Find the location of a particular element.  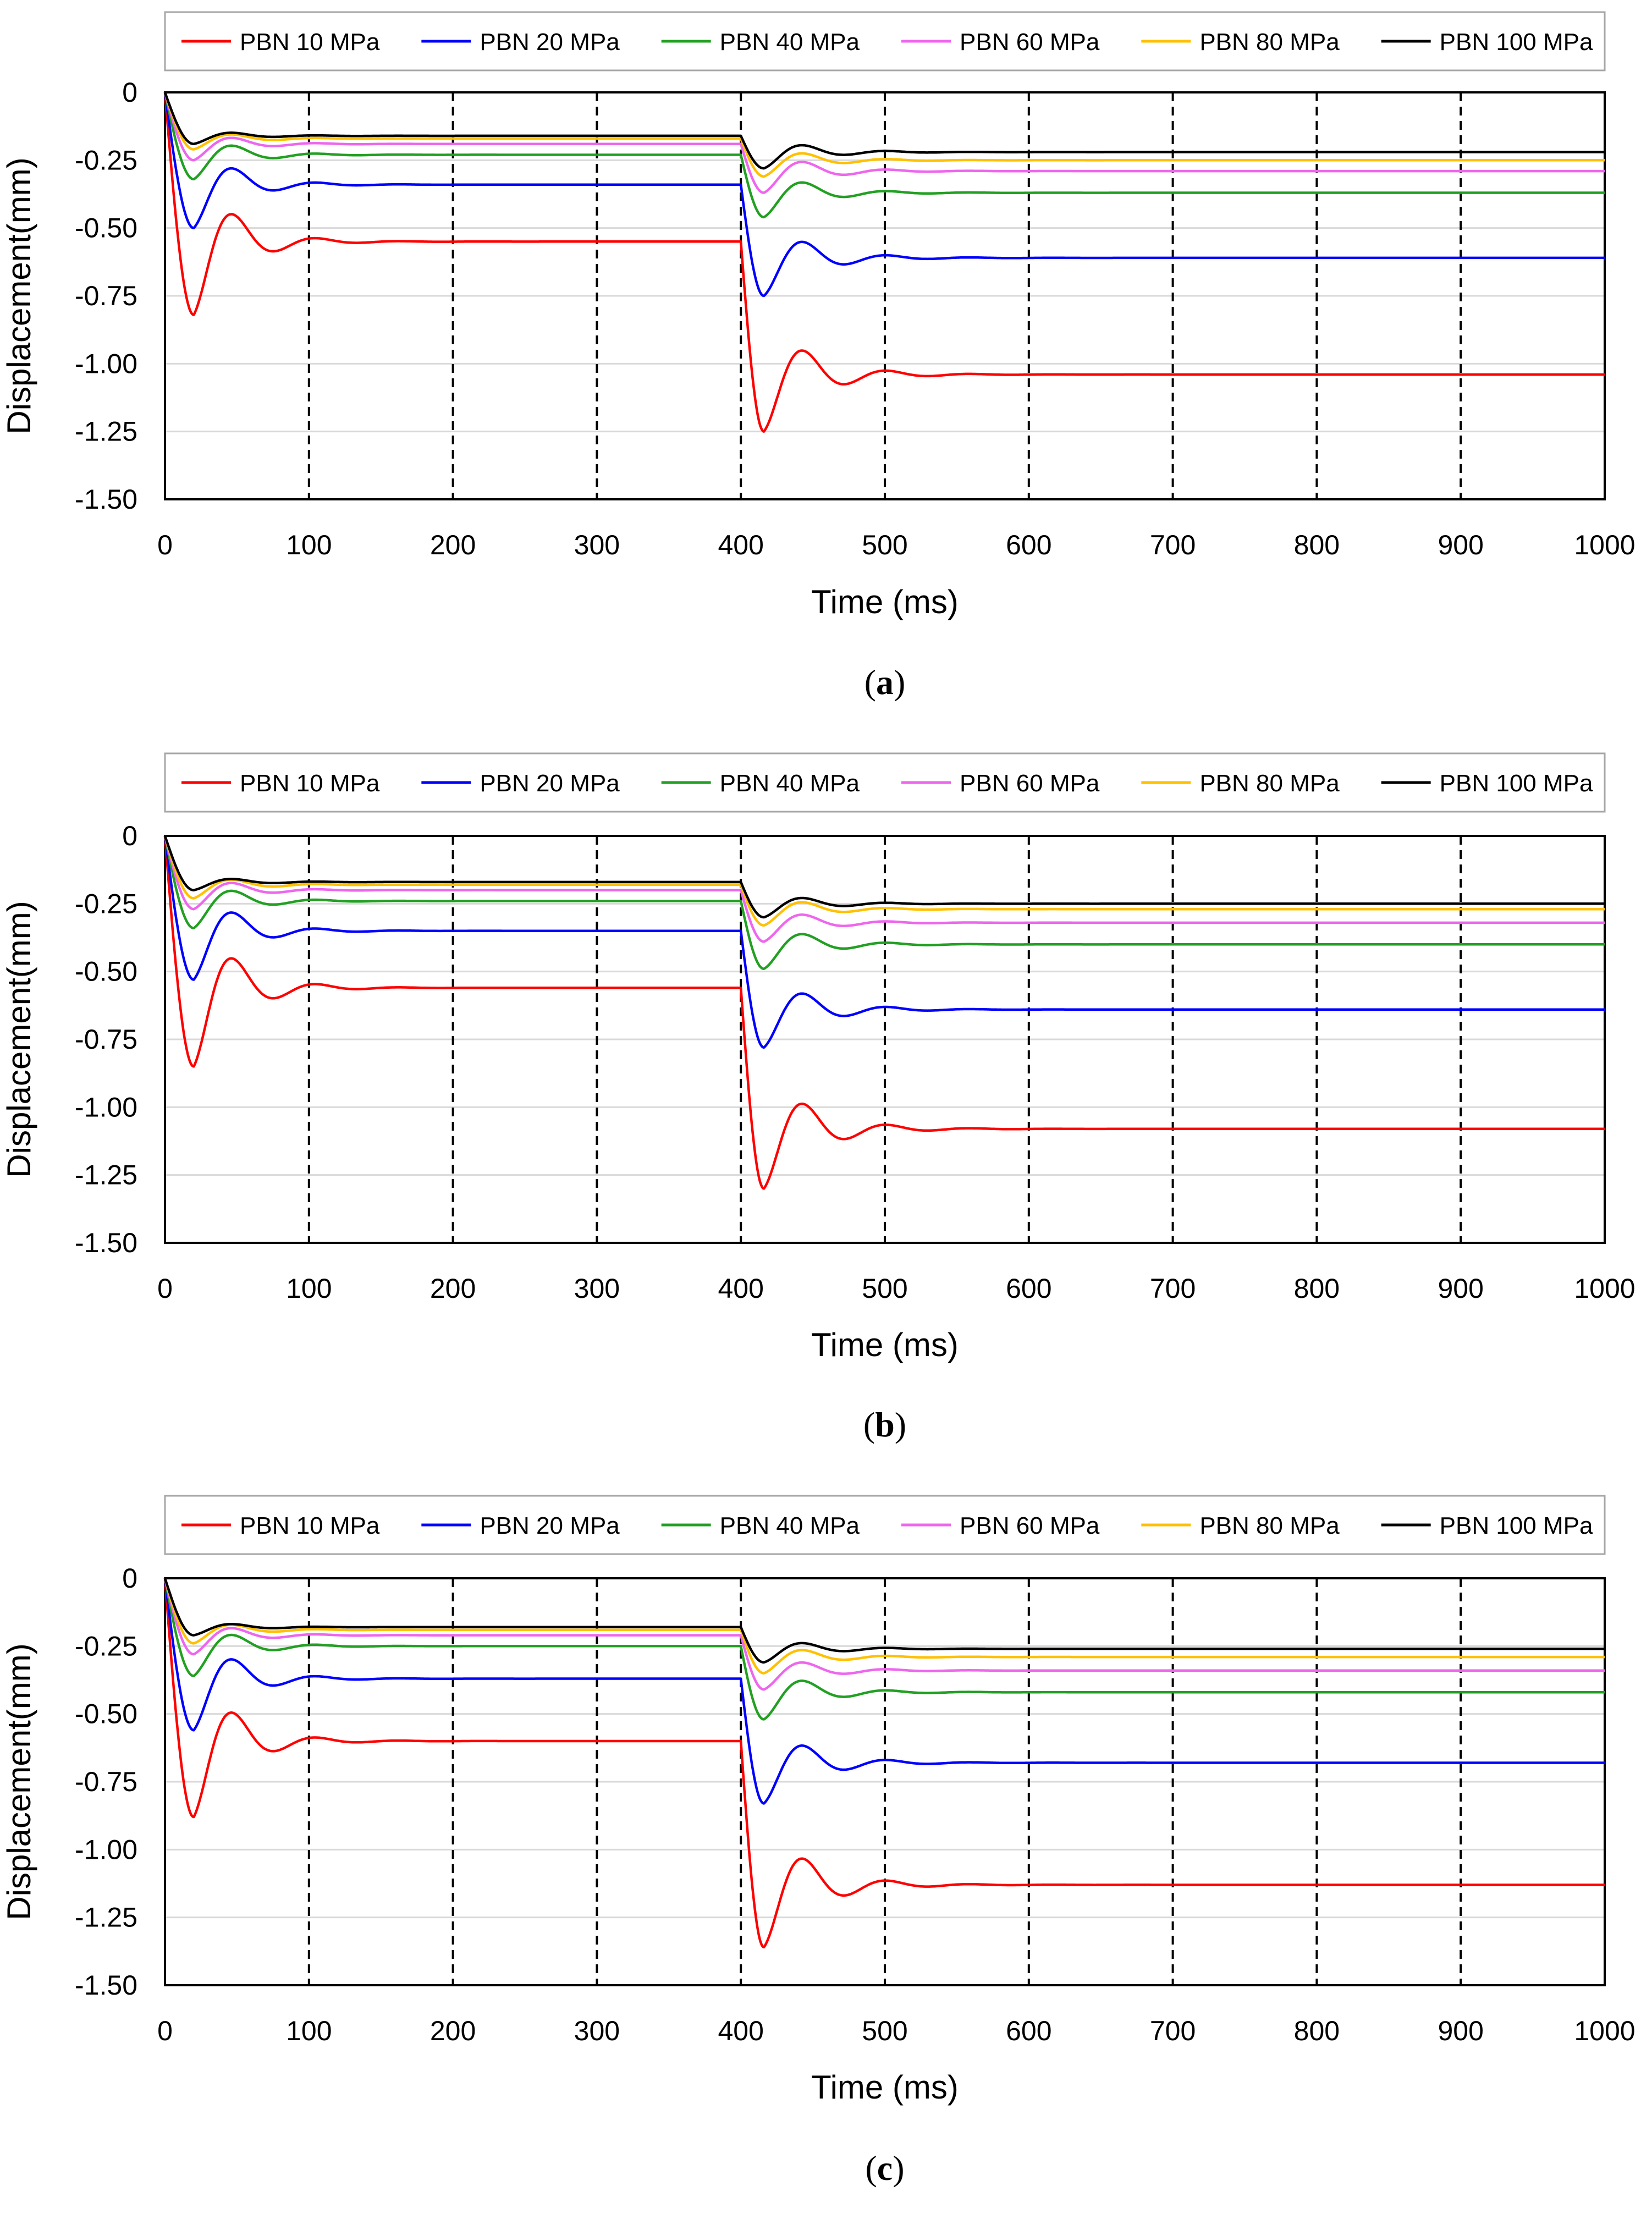

panel-caption-letter: a is located at coordinates (885, 682).